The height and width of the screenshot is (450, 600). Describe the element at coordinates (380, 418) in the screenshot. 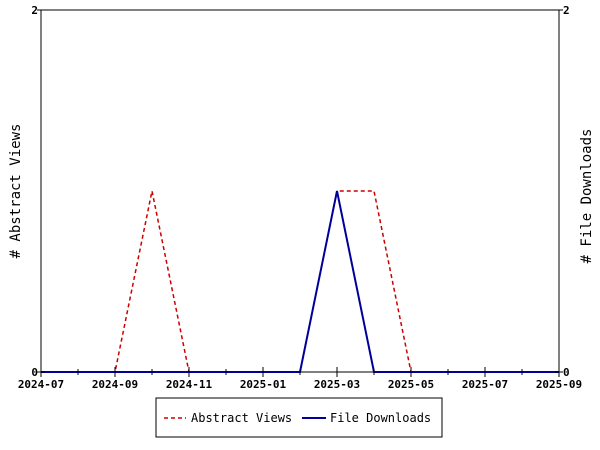

I see `legend-label-file-downloads: File Downloads` at that location.